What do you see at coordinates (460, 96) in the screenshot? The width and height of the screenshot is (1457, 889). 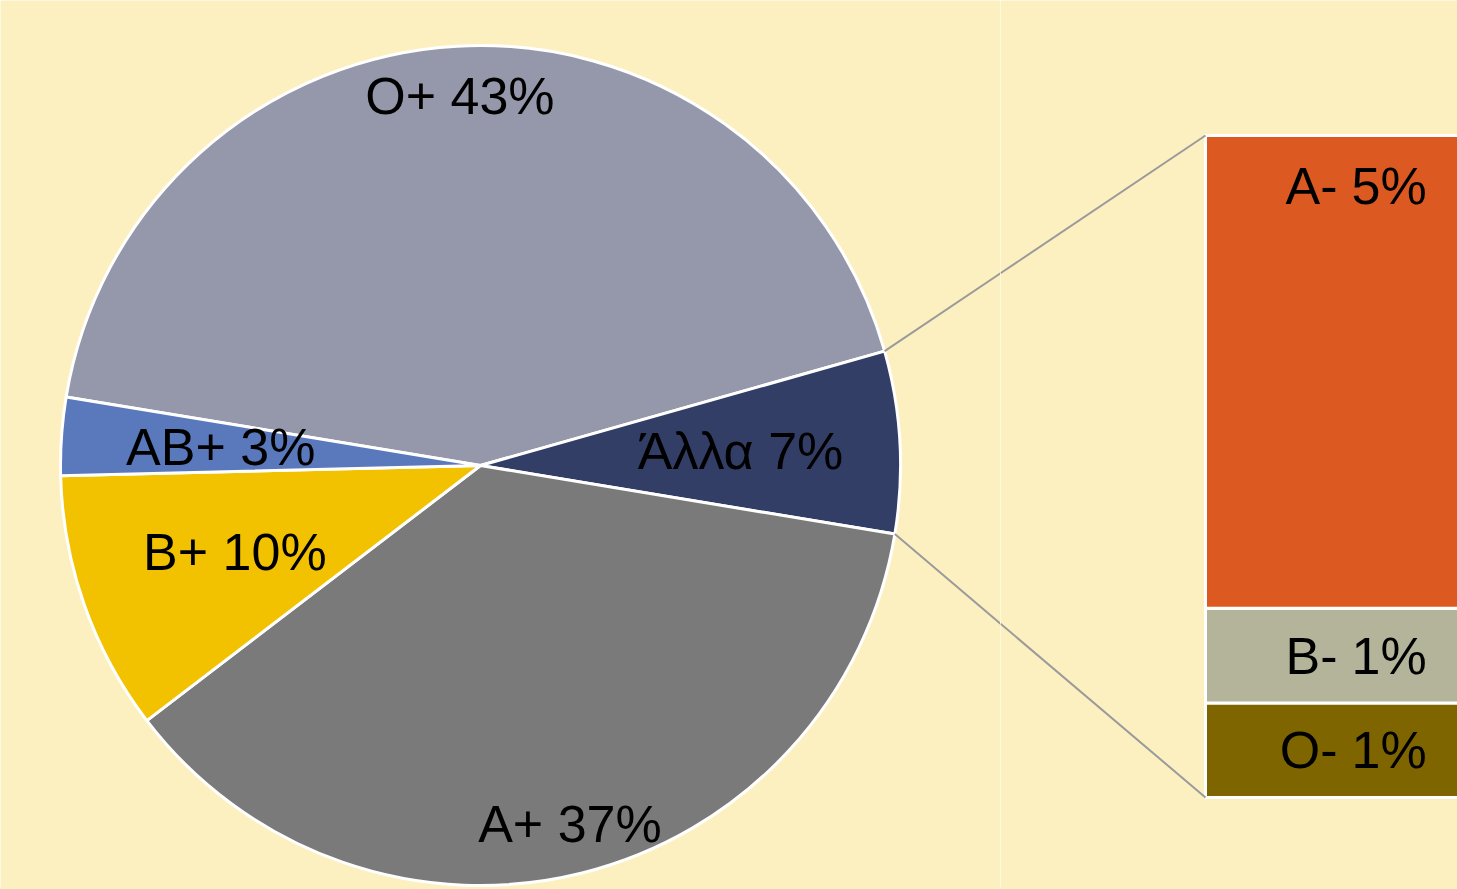 I see `slice-label: O+ 43%` at bounding box center [460, 96].